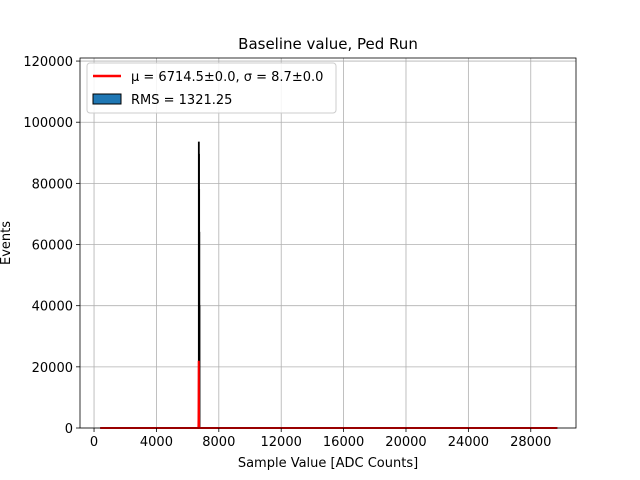 The width and height of the screenshot is (640, 480). I want to click on y-tick-label: 80000, so click(52, 184).